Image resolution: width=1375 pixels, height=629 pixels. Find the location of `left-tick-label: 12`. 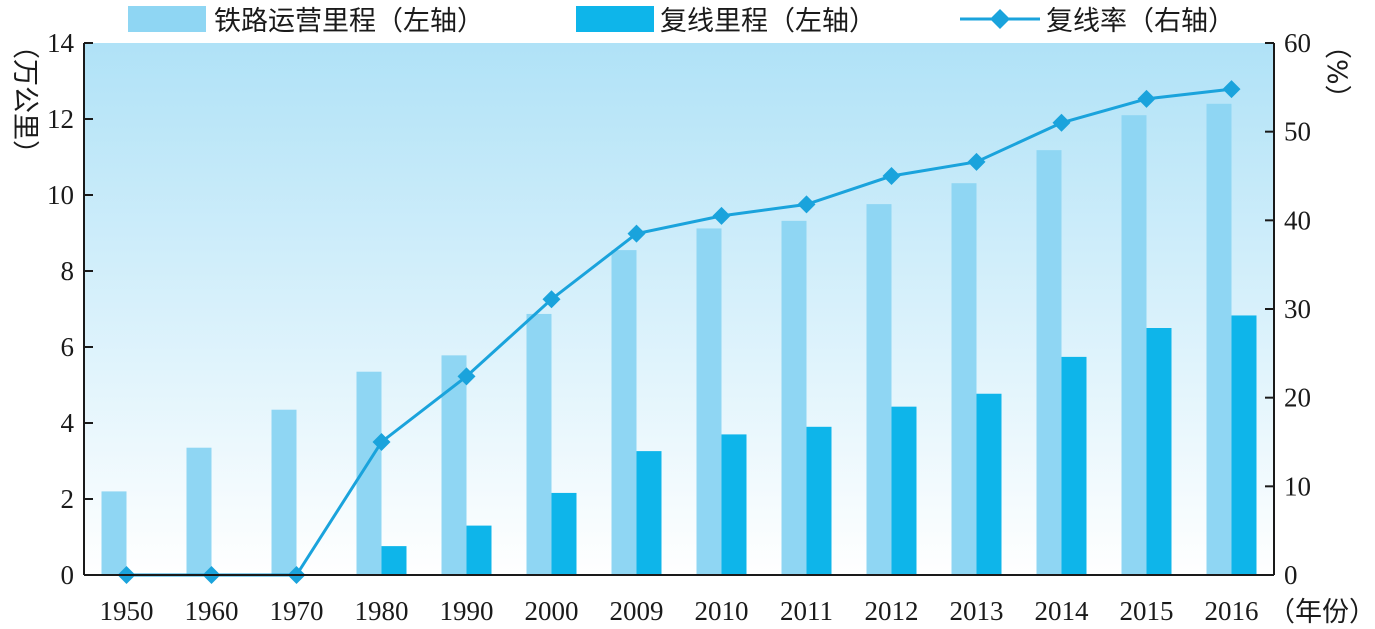

left-tick-label: 12 is located at coordinates (60, 119).